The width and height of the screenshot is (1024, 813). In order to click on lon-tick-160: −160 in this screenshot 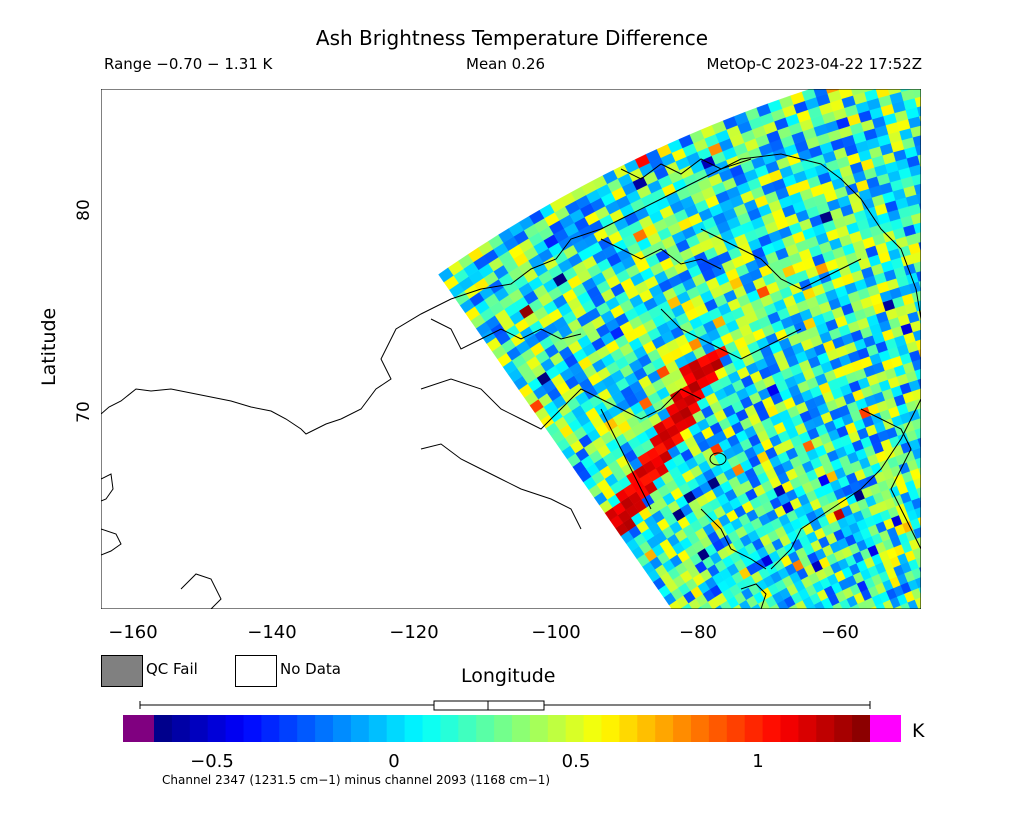, I will do `click(133, 632)`.